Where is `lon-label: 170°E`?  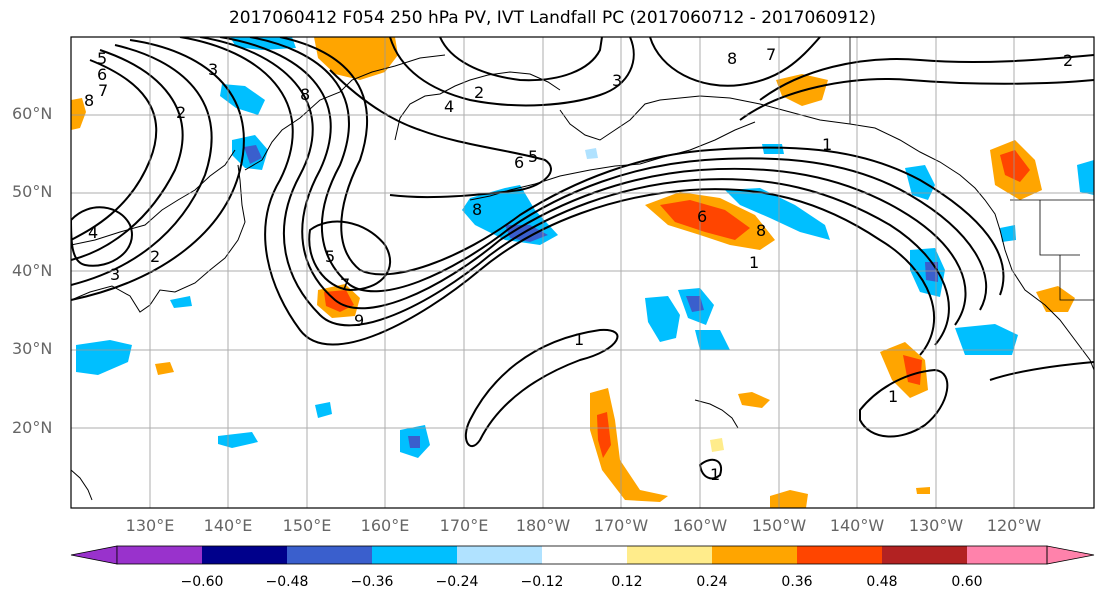 lon-label: 170°E is located at coordinates (464, 525).